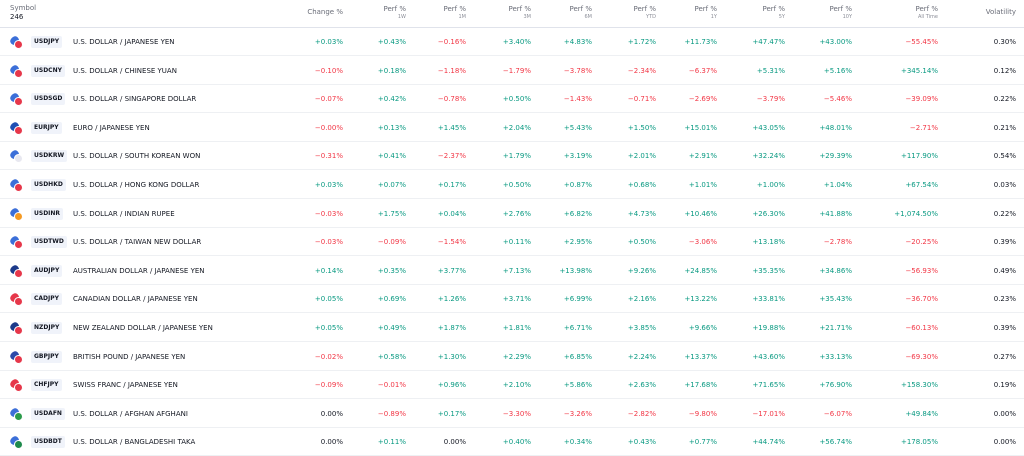 This screenshot has height=456, width=1024. What do you see at coordinates (516, 213) in the screenshot?
I see `perf-value-3m: +2.76%` at bounding box center [516, 213].